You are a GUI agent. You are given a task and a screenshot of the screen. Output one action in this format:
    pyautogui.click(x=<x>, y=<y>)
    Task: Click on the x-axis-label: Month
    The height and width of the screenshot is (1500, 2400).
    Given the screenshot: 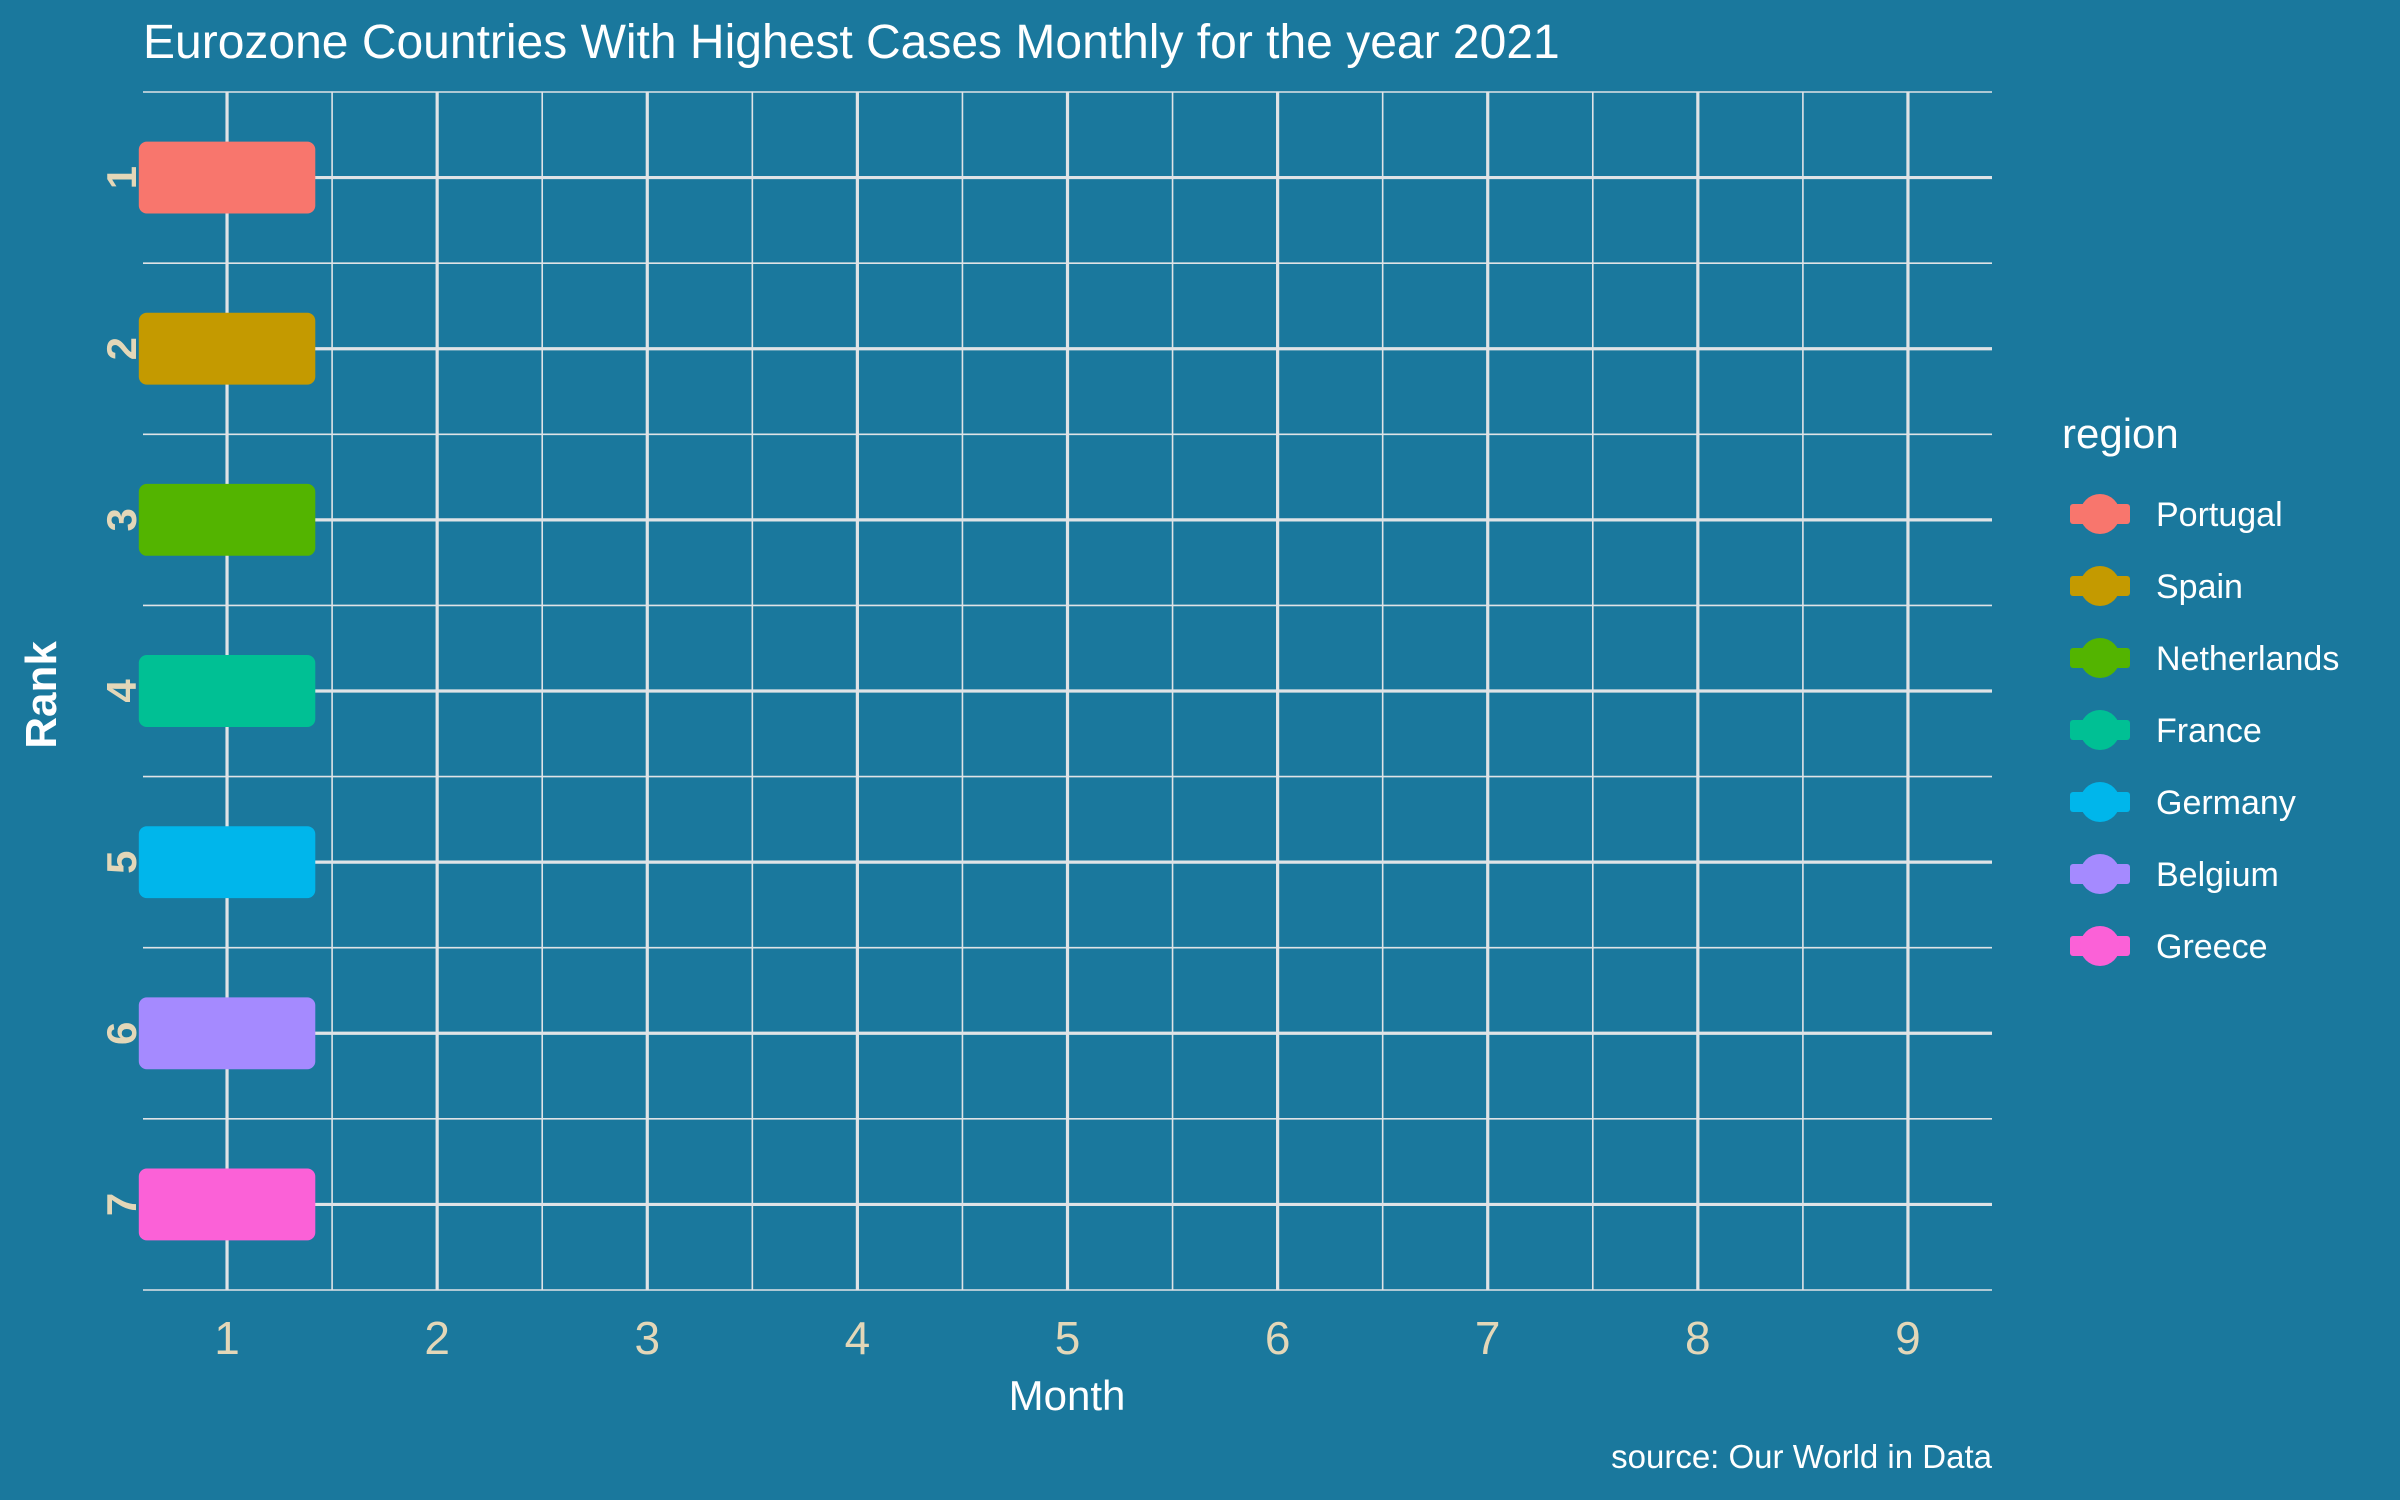 What is the action you would take?
    pyautogui.click(x=1067, y=1395)
    